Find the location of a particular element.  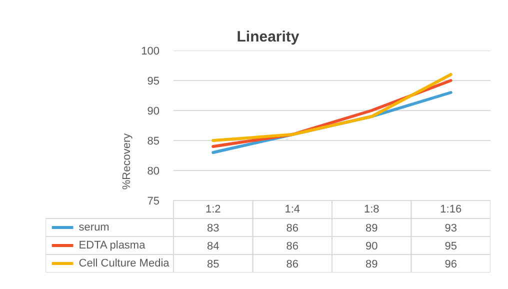

y-tick-label: 85 is located at coordinates (153, 142).